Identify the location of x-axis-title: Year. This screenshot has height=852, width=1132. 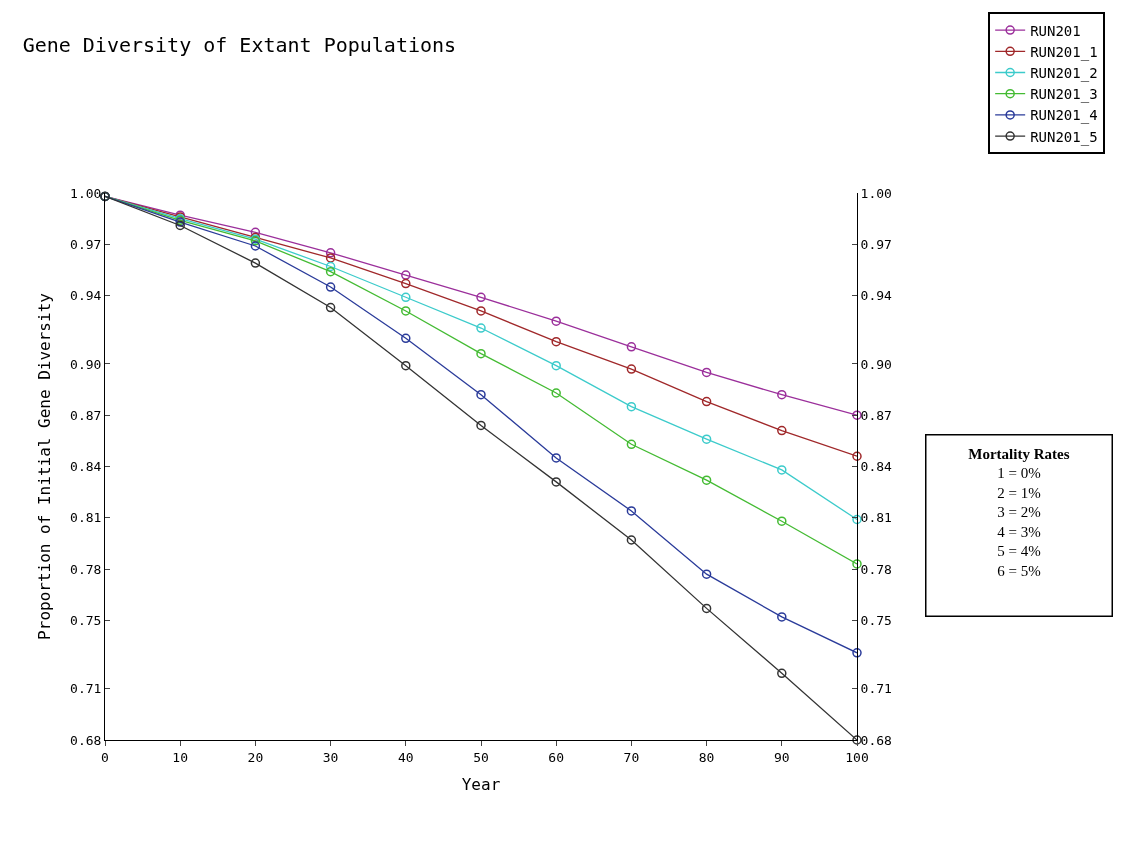
(481, 785).